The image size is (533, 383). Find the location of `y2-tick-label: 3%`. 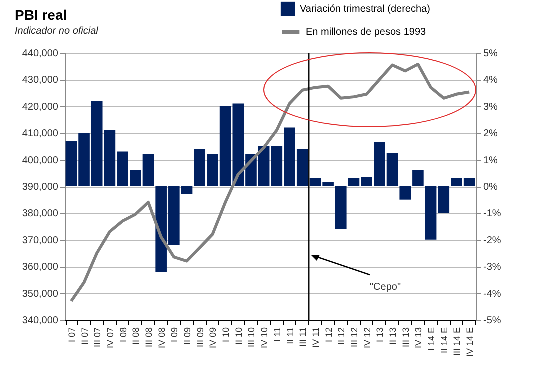

y2-tick-label: 3% is located at coordinates (491, 107).